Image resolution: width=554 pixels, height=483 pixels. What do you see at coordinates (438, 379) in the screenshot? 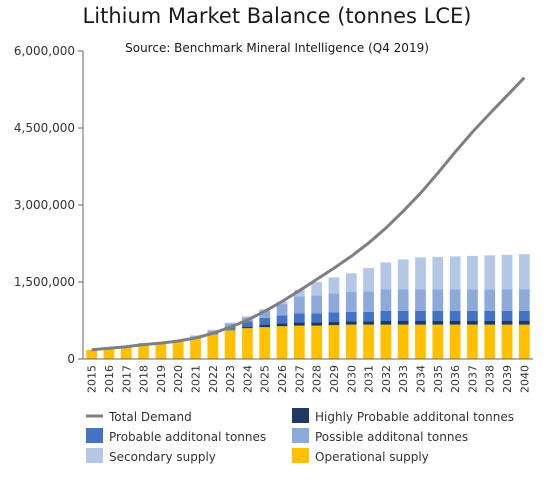
I see `x-tick-label: 2035` at bounding box center [438, 379].